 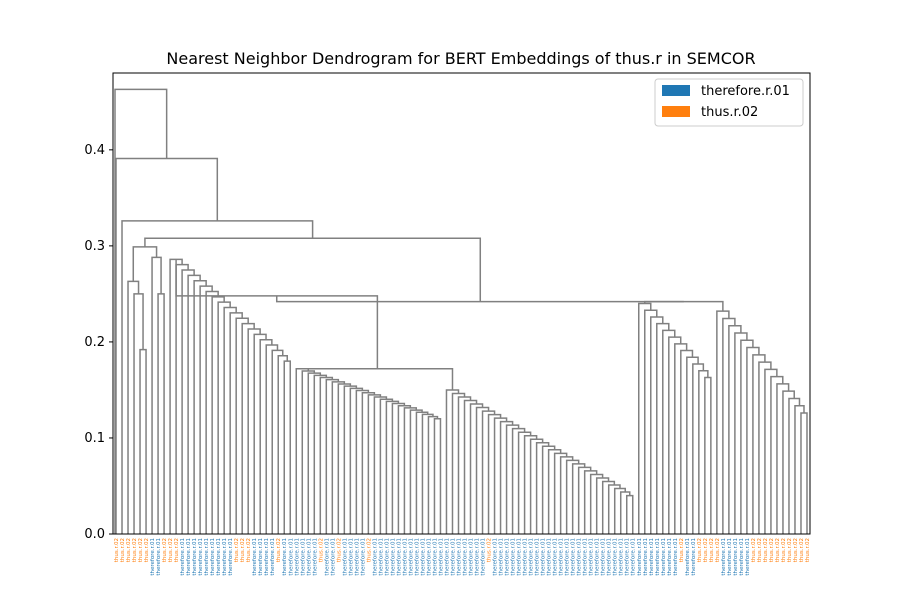 I want to click on y-tick-label: 0.1, so click(x=94, y=438).